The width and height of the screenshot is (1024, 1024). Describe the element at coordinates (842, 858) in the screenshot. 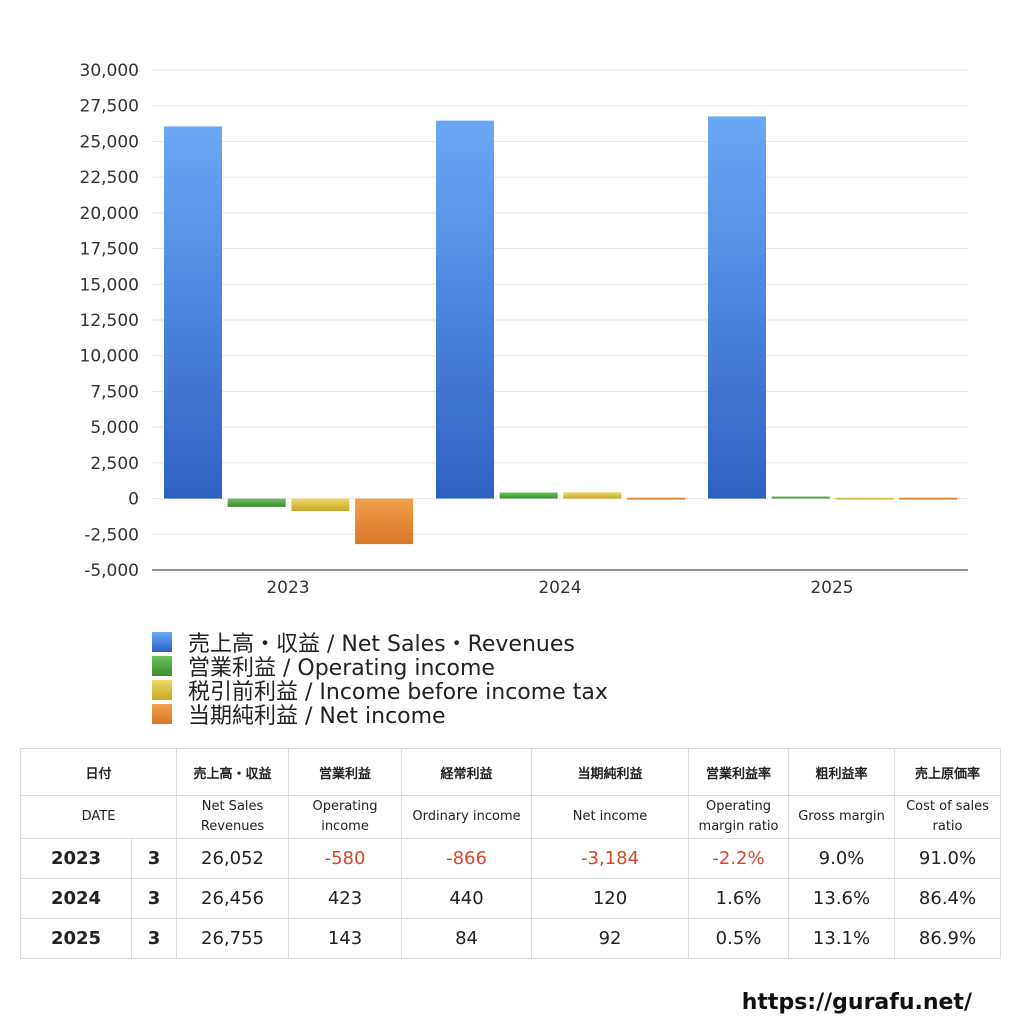

I see `table-cell: 9.0%` at that location.